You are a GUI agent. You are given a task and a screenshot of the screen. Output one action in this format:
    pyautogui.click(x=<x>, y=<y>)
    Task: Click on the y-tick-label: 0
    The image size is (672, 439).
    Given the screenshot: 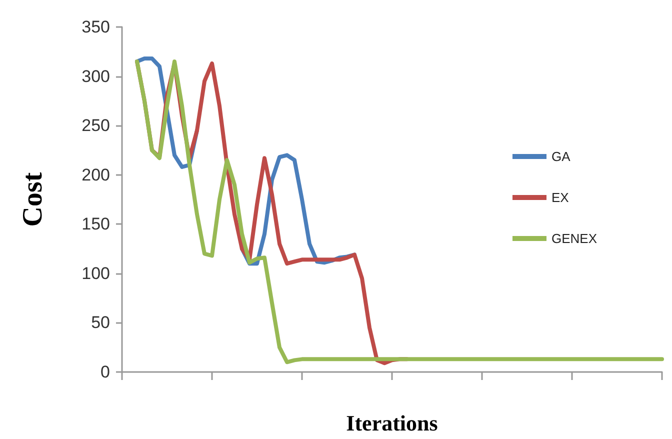 What is the action you would take?
    pyautogui.click(x=105, y=372)
    